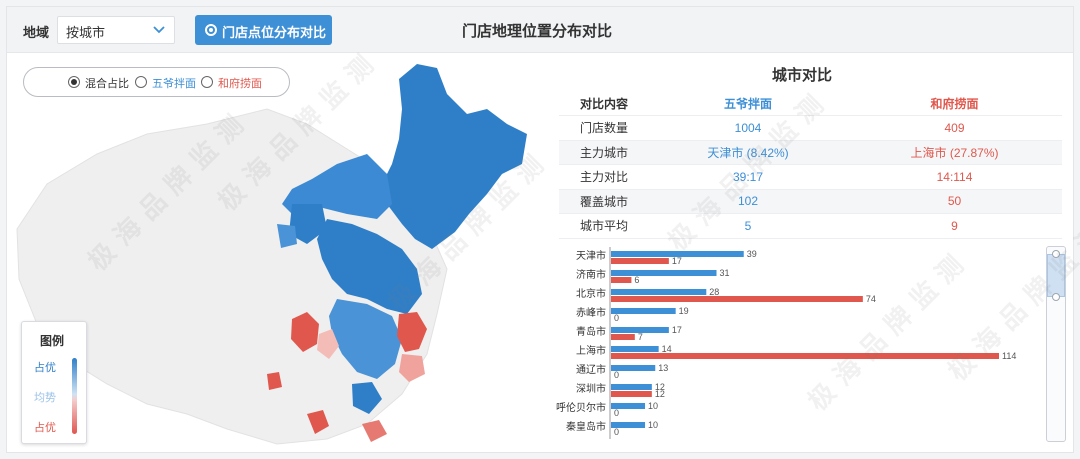  What do you see at coordinates (156, 82) in the screenshot?
I see `display-mode-radio-group: 混合占比 五爷拌面 和府捞面` at bounding box center [156, 82].